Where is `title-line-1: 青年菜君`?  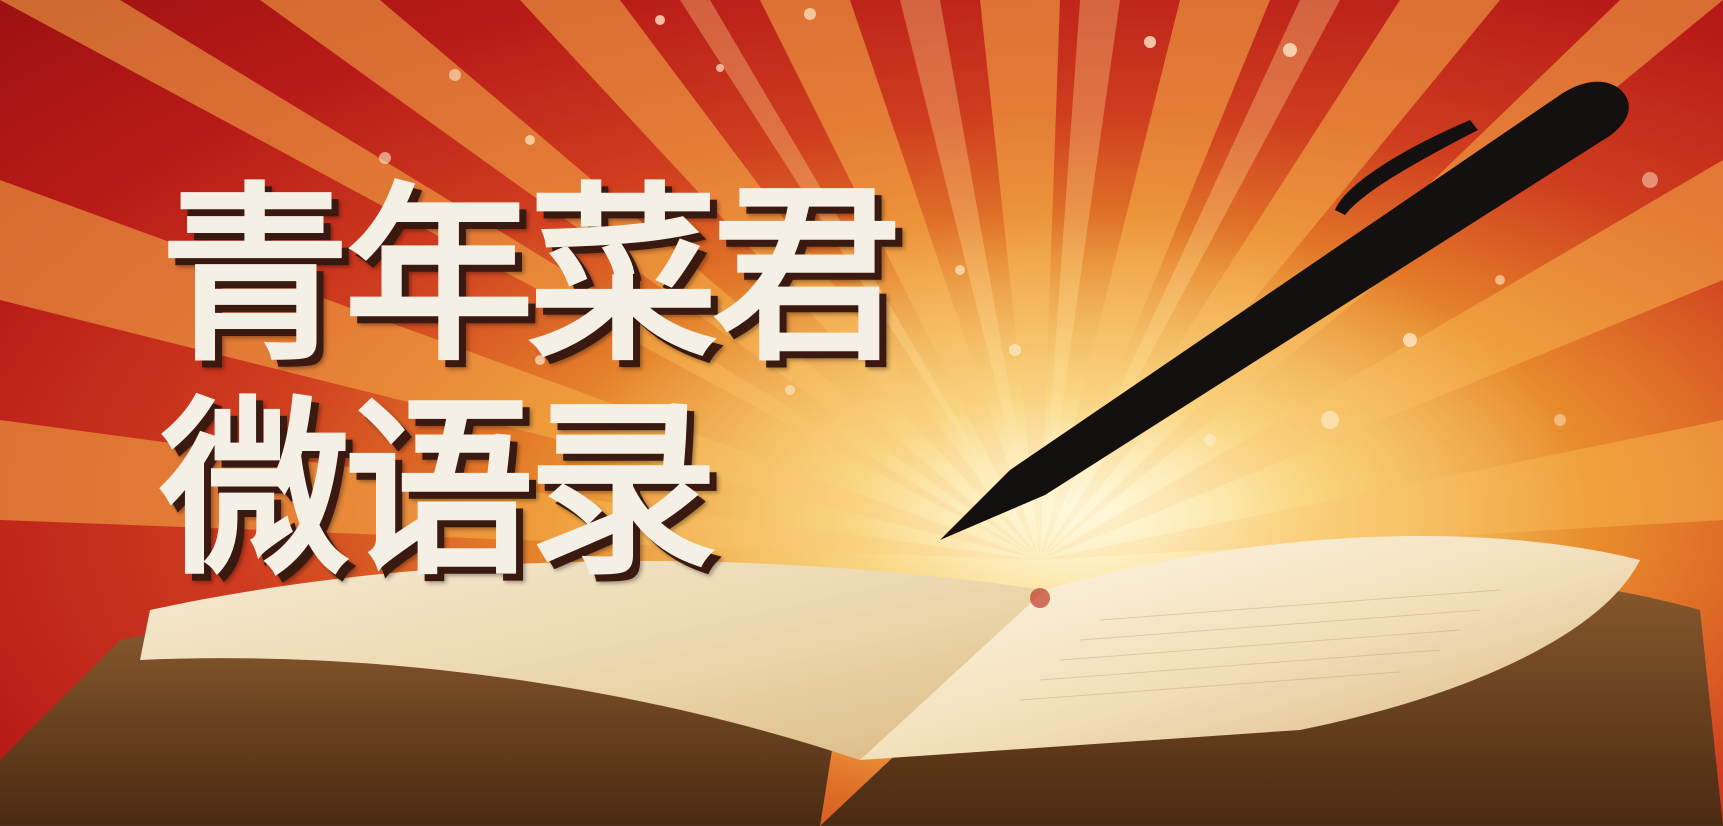 title-line-1: 青年菜君 is located at coordinates (531, 276).